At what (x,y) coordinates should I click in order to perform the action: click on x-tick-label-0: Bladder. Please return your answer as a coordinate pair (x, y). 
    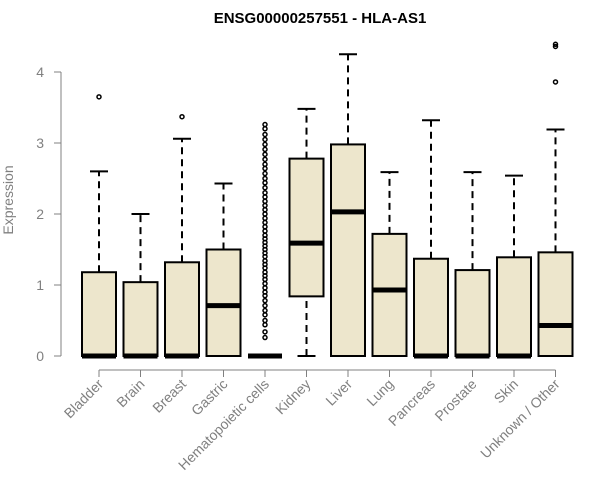
    Looking at the image, I should click on (84, 399).